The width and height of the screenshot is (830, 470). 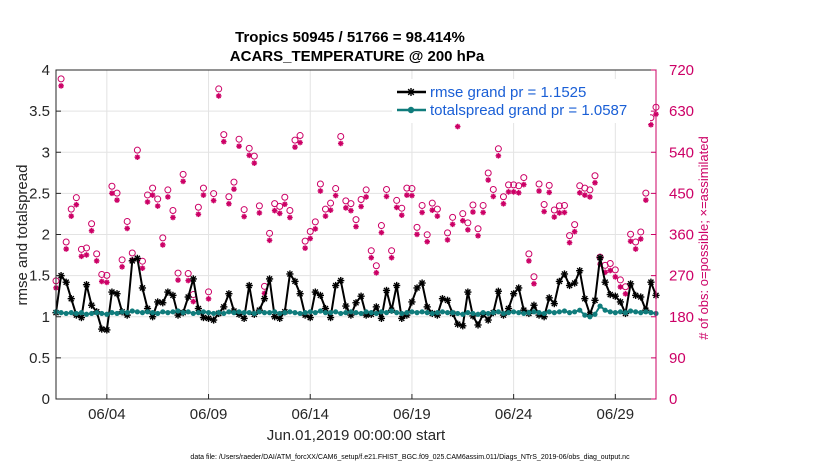 I want to click on chart-subtitle: ACARS_TEMPERATURE @ 200 hPa, so click(x=357, y=56).